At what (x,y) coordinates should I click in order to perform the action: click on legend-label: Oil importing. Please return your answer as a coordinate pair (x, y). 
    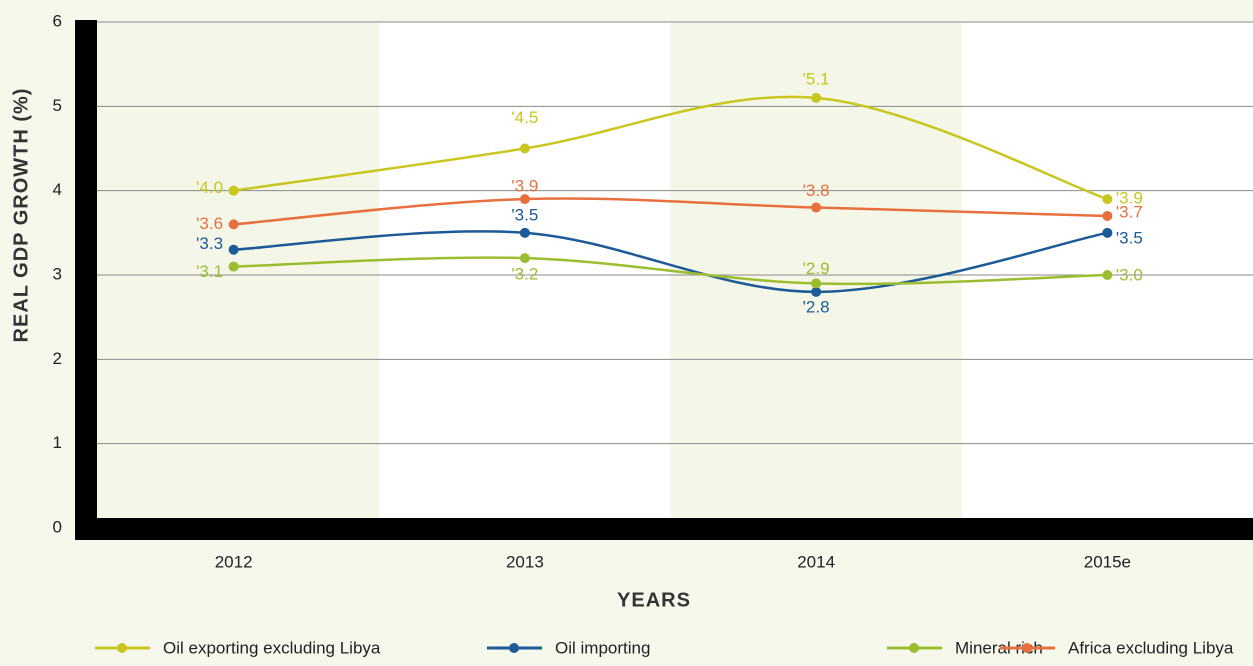
    Looking at the image, I should click on (602, 647).